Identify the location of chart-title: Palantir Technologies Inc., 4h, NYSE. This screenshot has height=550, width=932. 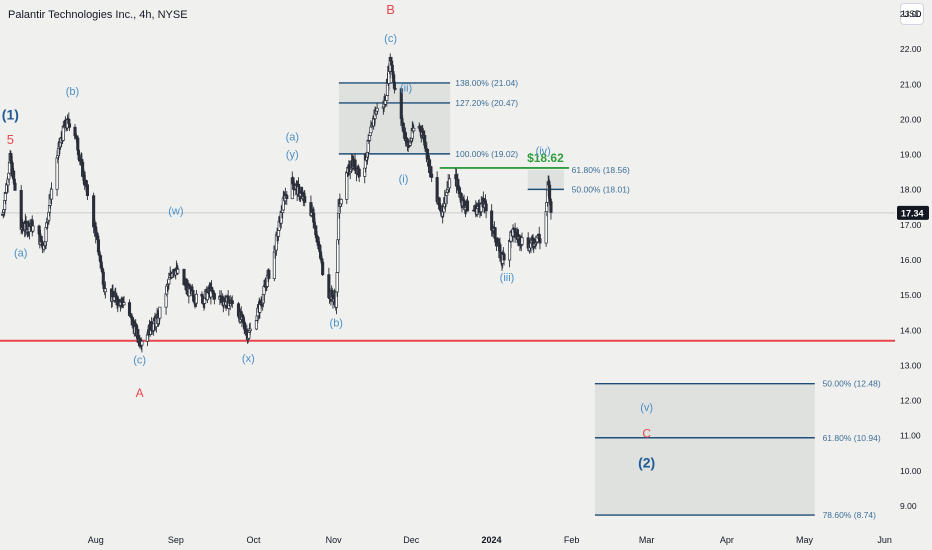
(98, 15).